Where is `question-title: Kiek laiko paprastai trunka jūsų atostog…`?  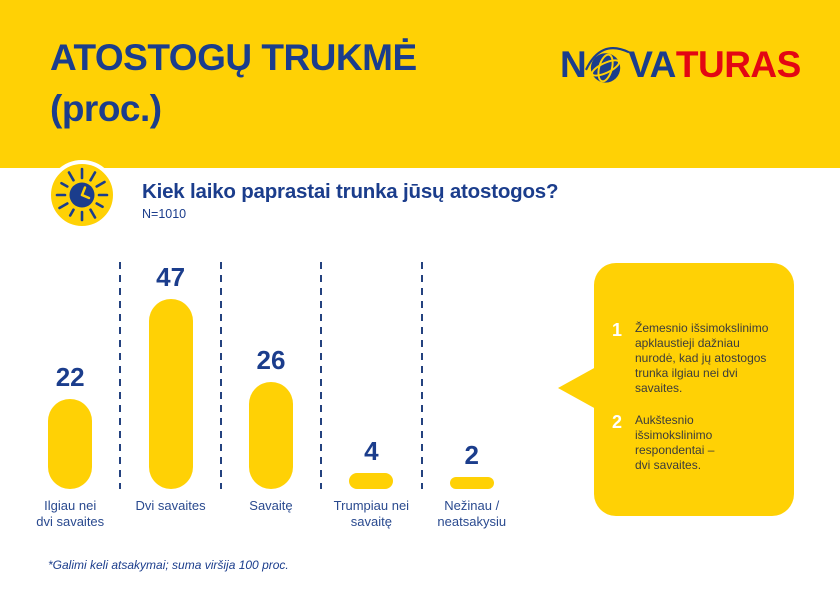
question-title: Kiek laiko paprastai trunka jūsų atostog… is located at coordinates (350, 191).